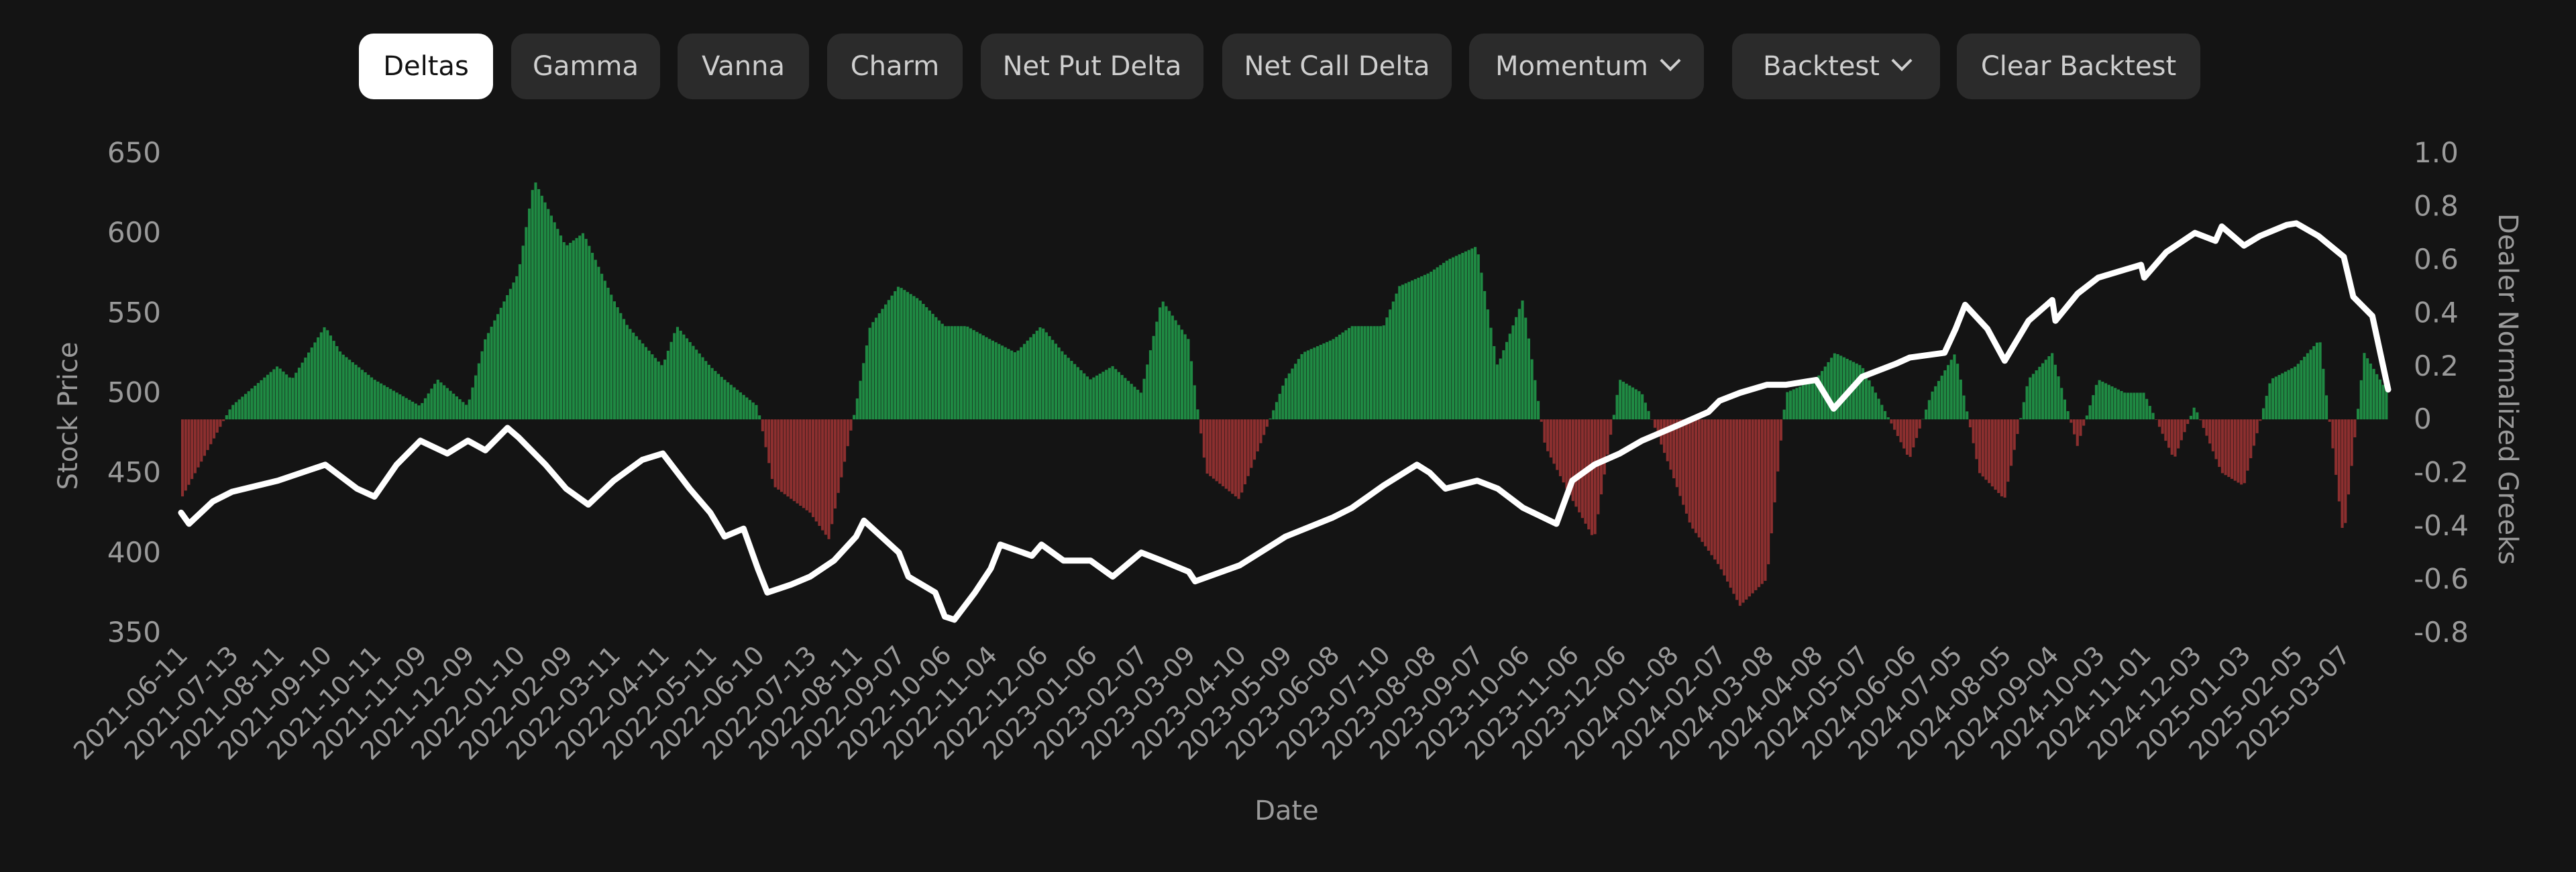 This screenshot has width=2576, height=872. I want to click on toolbar-button-momentum: Momentum, so click(1586, 67).